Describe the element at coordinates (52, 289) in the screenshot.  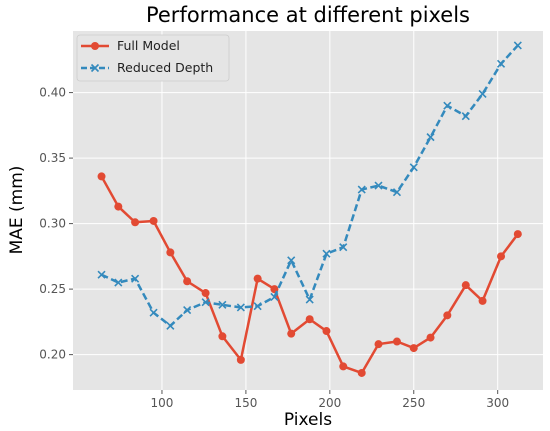
I see `y-tick-label: 0.25` at that location.